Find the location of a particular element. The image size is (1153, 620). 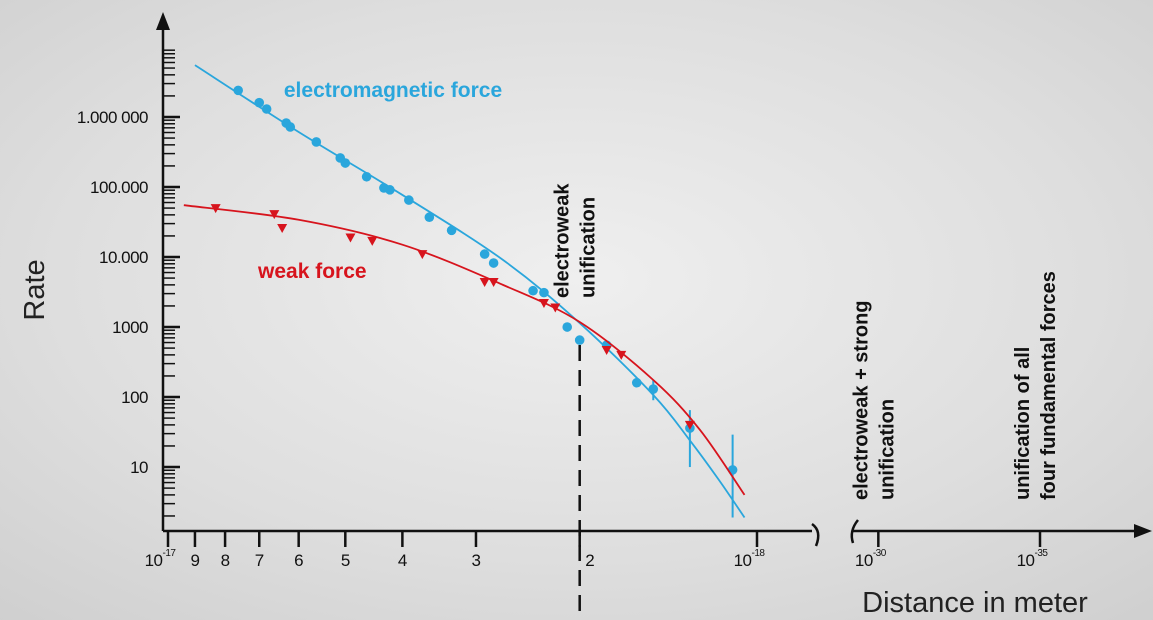

annotation-text: unification of all is located at coordinates (1023, 423).